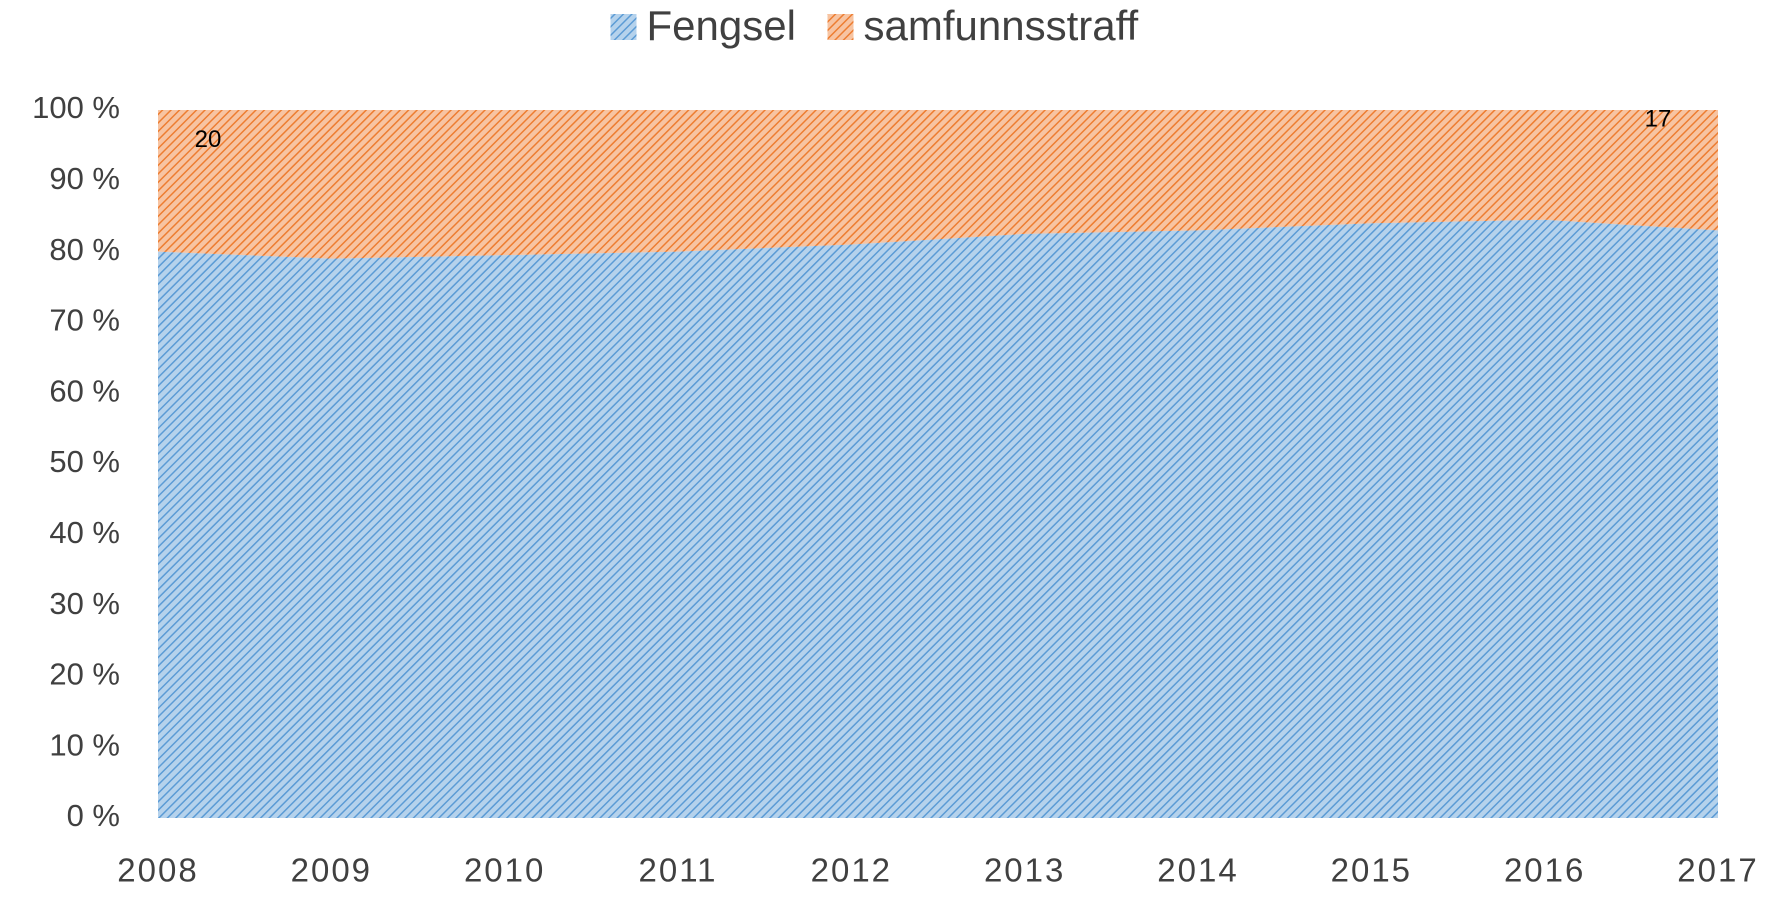 This screenshot has width=1772, height=900. I want to click on y-tick-label: 70 %, so click(84, 320).